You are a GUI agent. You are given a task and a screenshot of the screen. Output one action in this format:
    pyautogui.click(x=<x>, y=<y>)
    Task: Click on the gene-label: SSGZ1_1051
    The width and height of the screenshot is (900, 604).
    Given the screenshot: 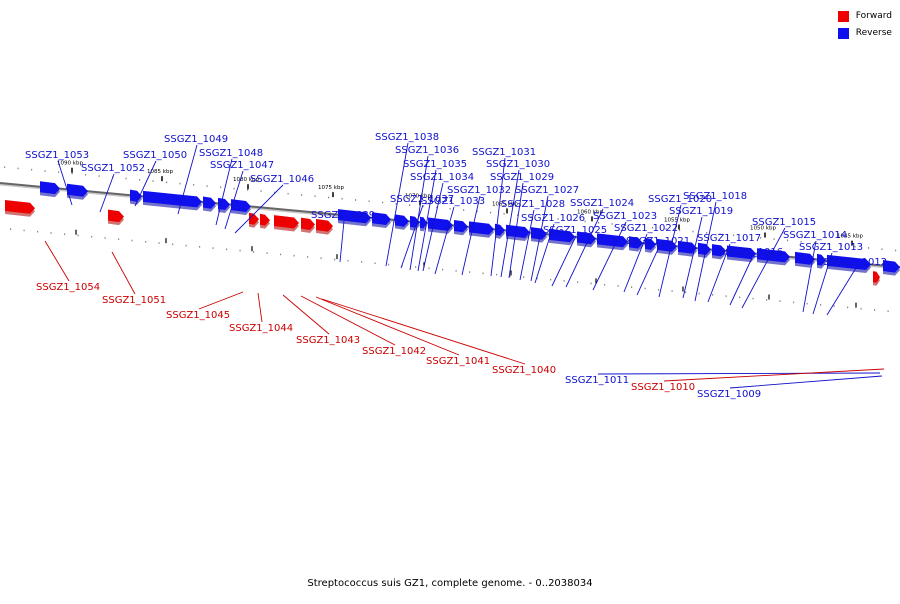 What is the action you would take?
    pyautogui.click(x=134, y=300)
    